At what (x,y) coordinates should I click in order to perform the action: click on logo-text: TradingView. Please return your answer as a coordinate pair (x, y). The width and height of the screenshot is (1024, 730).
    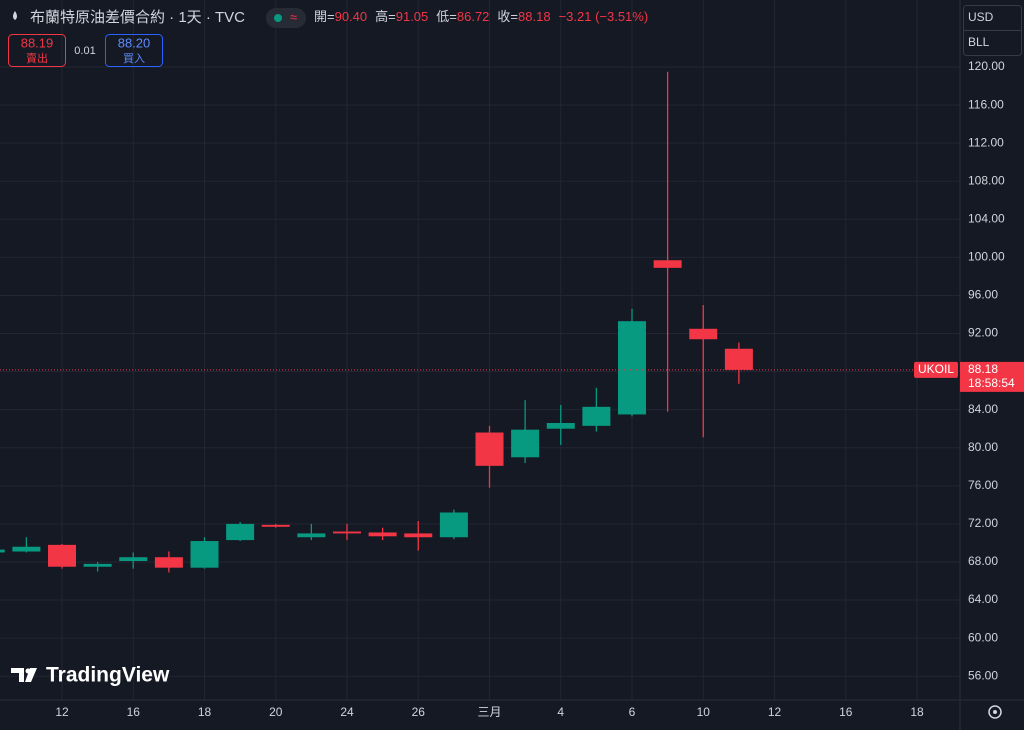
    Looking at the image, I should click on (108, 675).